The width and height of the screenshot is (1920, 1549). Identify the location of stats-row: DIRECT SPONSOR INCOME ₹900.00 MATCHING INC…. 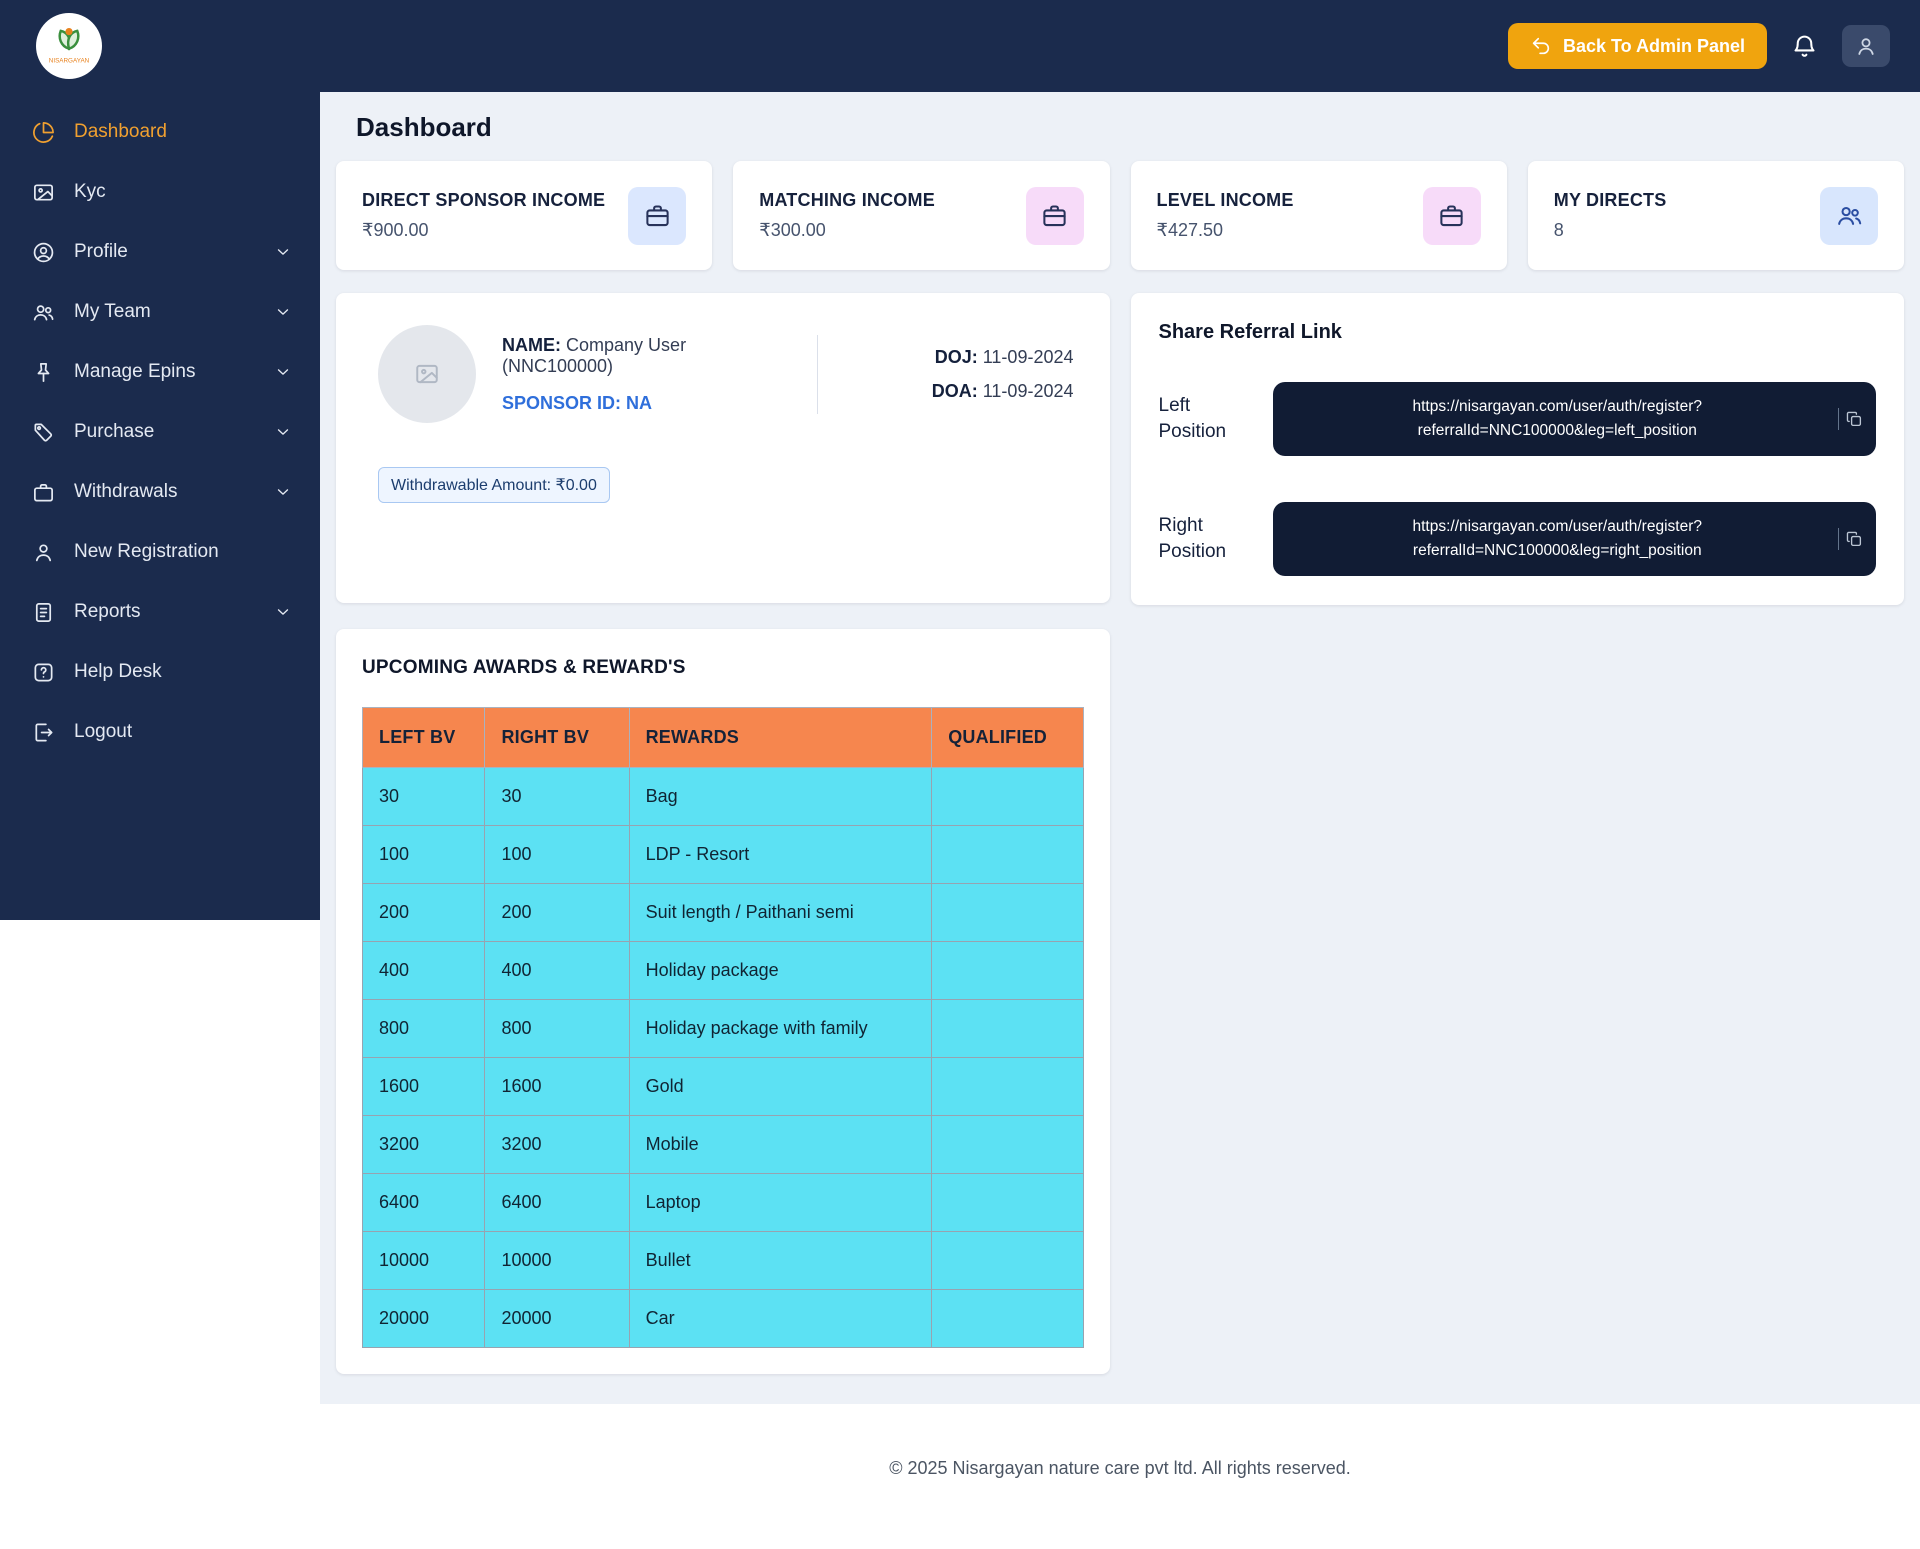
(1120, 215).